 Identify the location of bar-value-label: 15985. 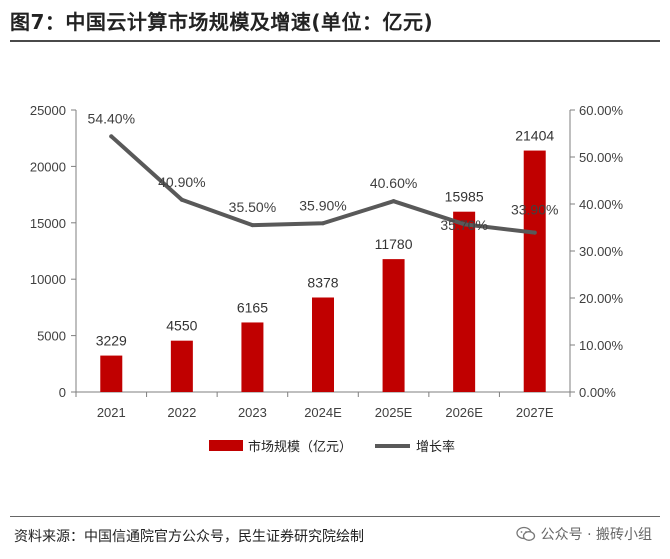
(464, 197).